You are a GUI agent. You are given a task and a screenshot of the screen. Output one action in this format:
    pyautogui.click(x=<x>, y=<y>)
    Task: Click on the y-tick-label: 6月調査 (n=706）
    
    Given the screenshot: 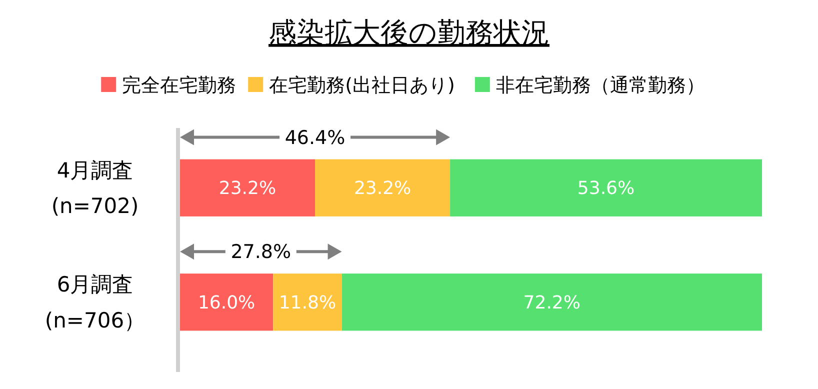 What is the action you would take?
    pyautogui.click(x=95, y=302)
    